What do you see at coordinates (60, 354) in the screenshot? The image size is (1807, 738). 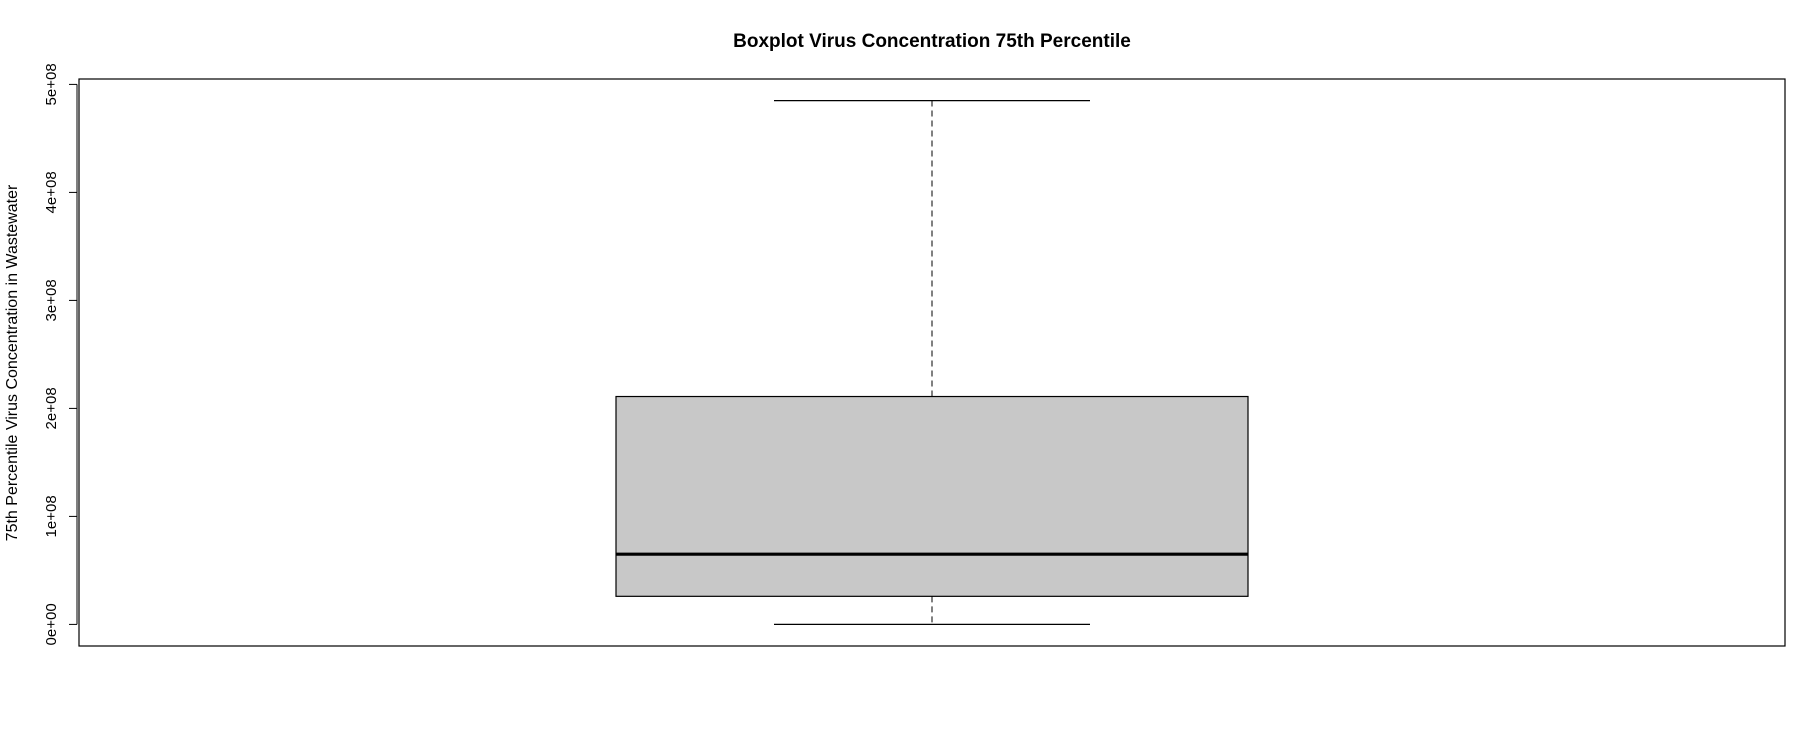 I see `y-axis: 0e+00 1e+08 2e+08 3e+08 4e+08 5e+08` at bounding box center [60, 354].